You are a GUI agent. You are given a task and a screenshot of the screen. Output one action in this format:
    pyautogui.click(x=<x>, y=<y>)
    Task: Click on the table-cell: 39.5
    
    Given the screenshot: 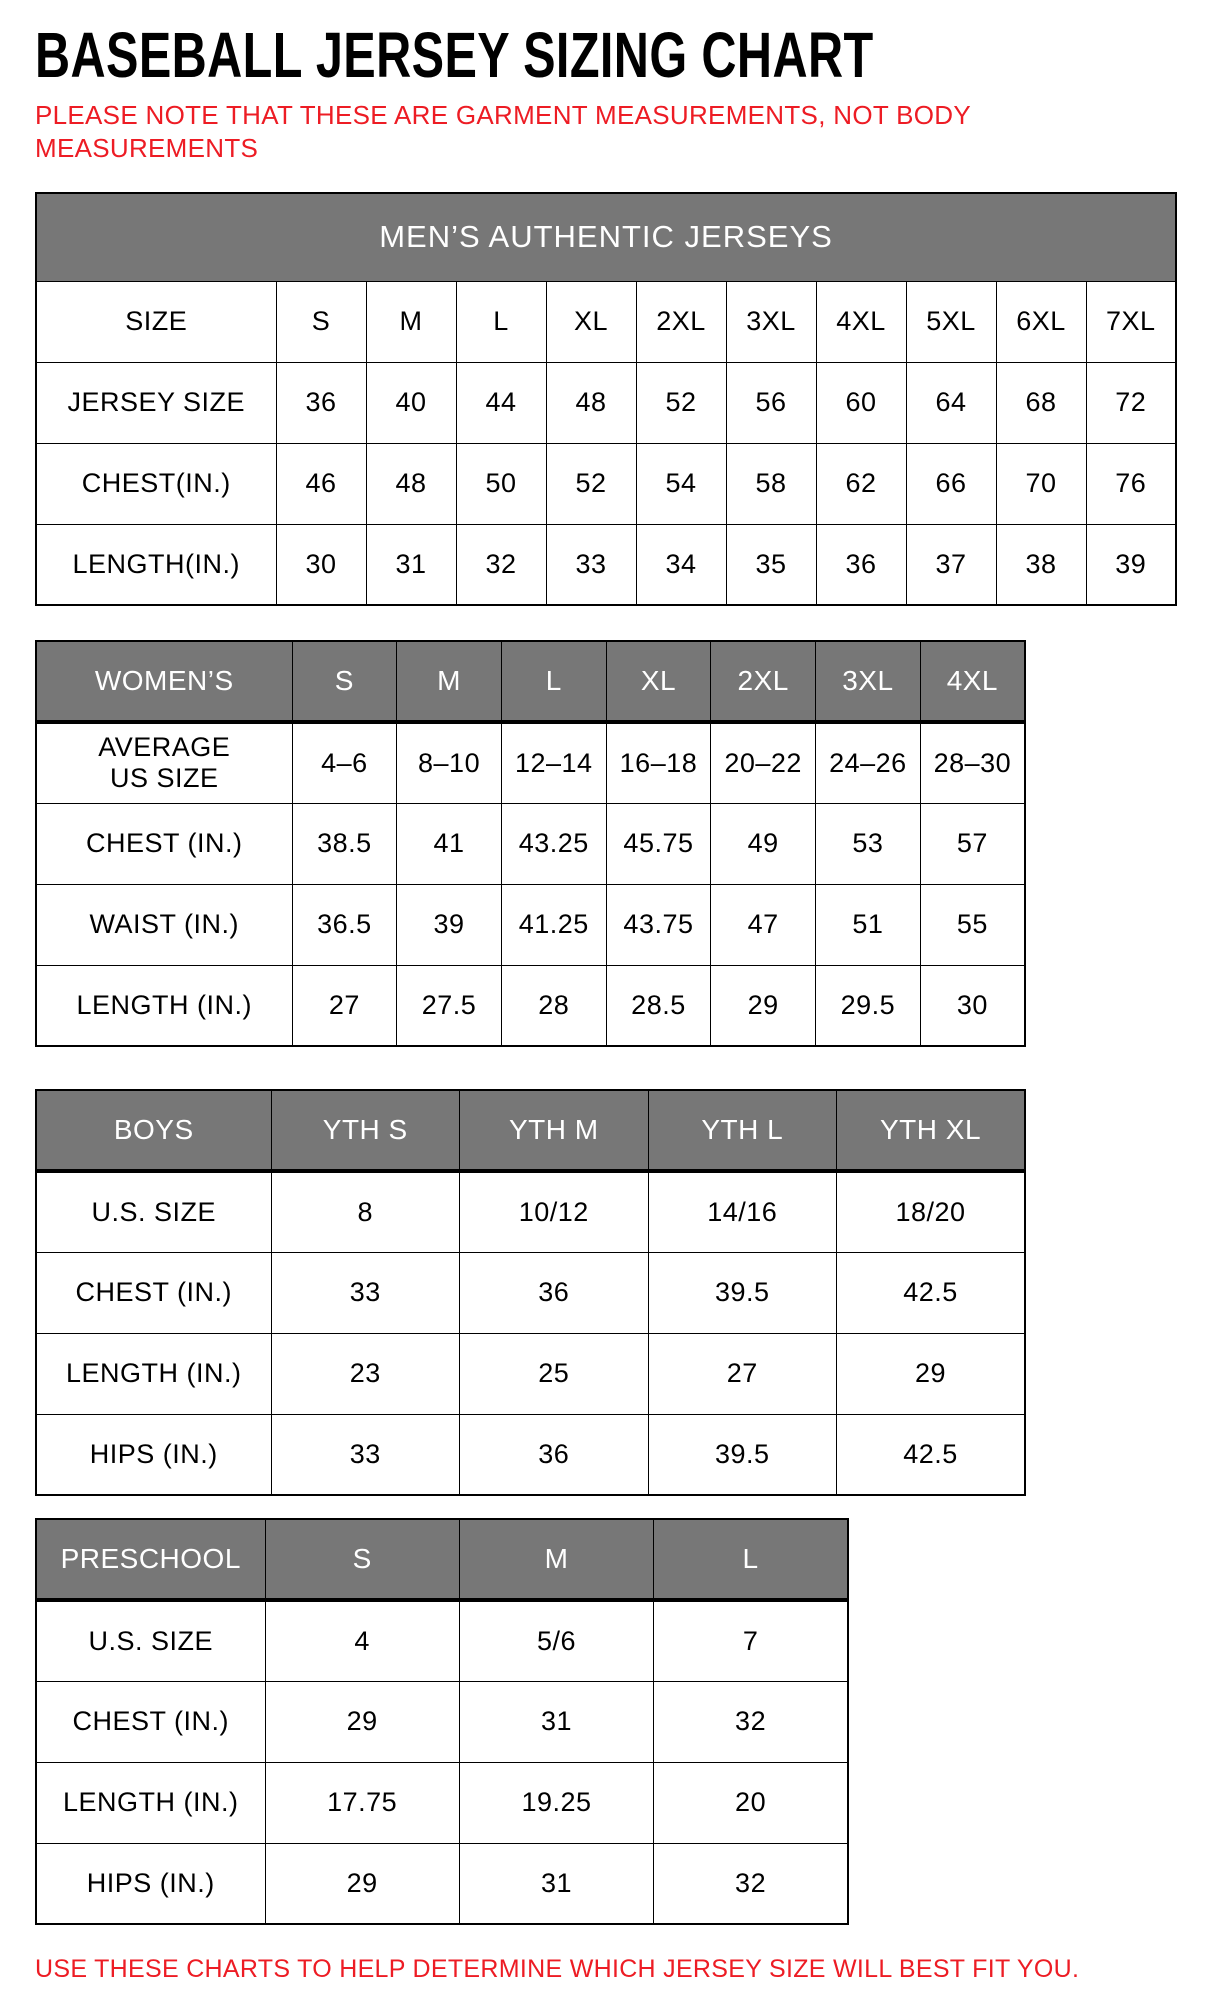 What is the action you would take?
    pyautogui.click(x=742, y=1292)
    